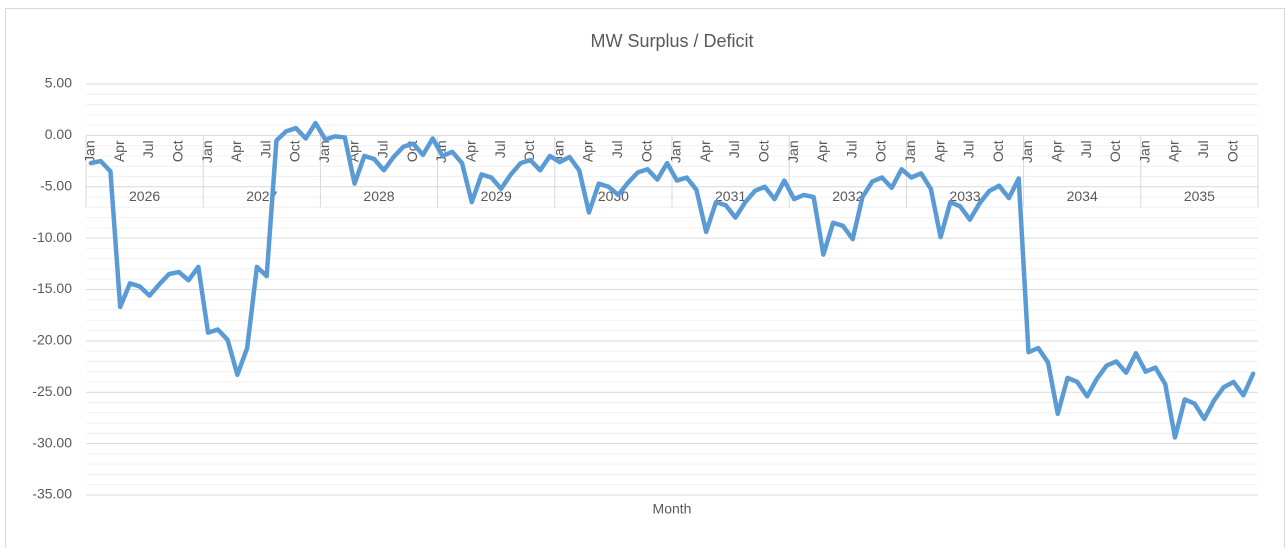 The height and width of the screenshot is (553, 1286). Describe the element at coordinates (496, 196) in the screenshot. I see `year-label: 2029` at that location.